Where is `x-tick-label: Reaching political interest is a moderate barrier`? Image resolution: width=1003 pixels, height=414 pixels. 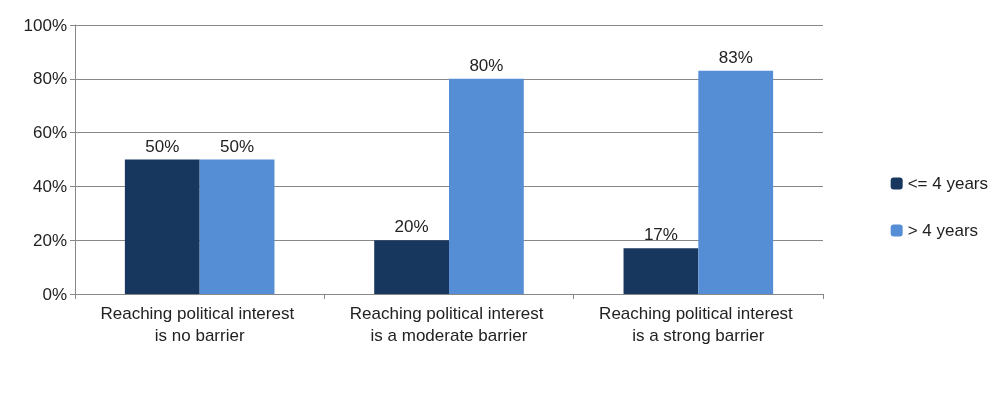
x-tick-label: Reaching political interest is a moderate barrier is located at coordinates (449, 324).